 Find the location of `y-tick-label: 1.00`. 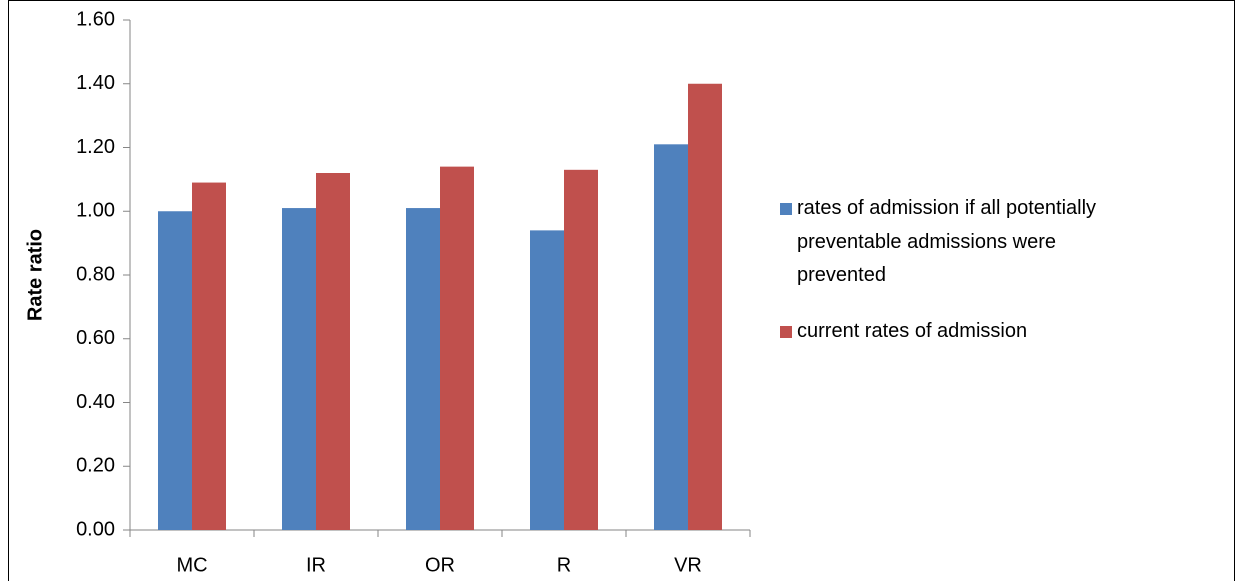

y-tick-label: 1.00 is located at coordinates (95, 211).